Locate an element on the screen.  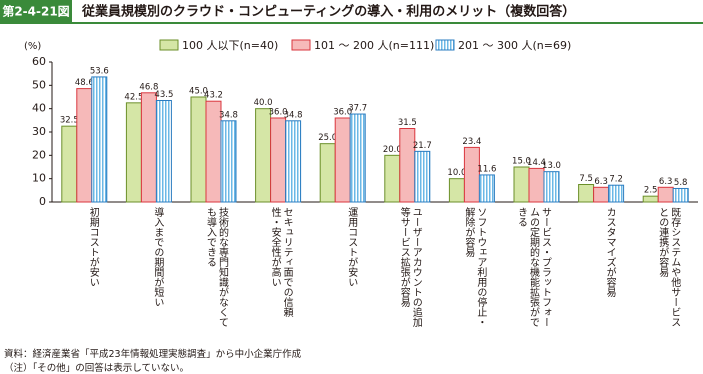
x-tick-label: 既存システムや他サービスとの連携が容易 is located at coordinates (668, 267).